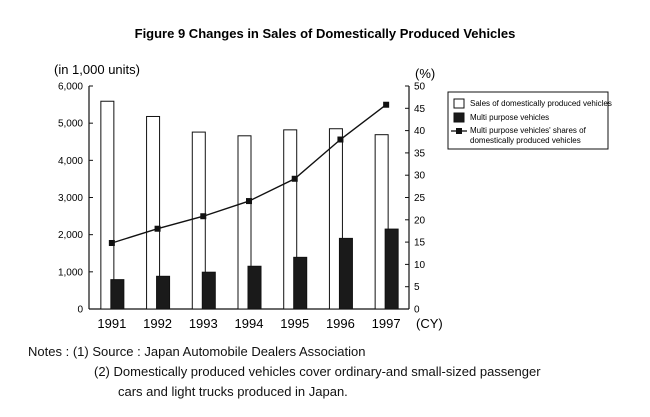 This screenshot has height=417, width=650. What do you see at coordinates (525, 140) in the screenshot?
I see `legend-label-share-line2: domestically produced vehicles` at bounding box center [525, 140].